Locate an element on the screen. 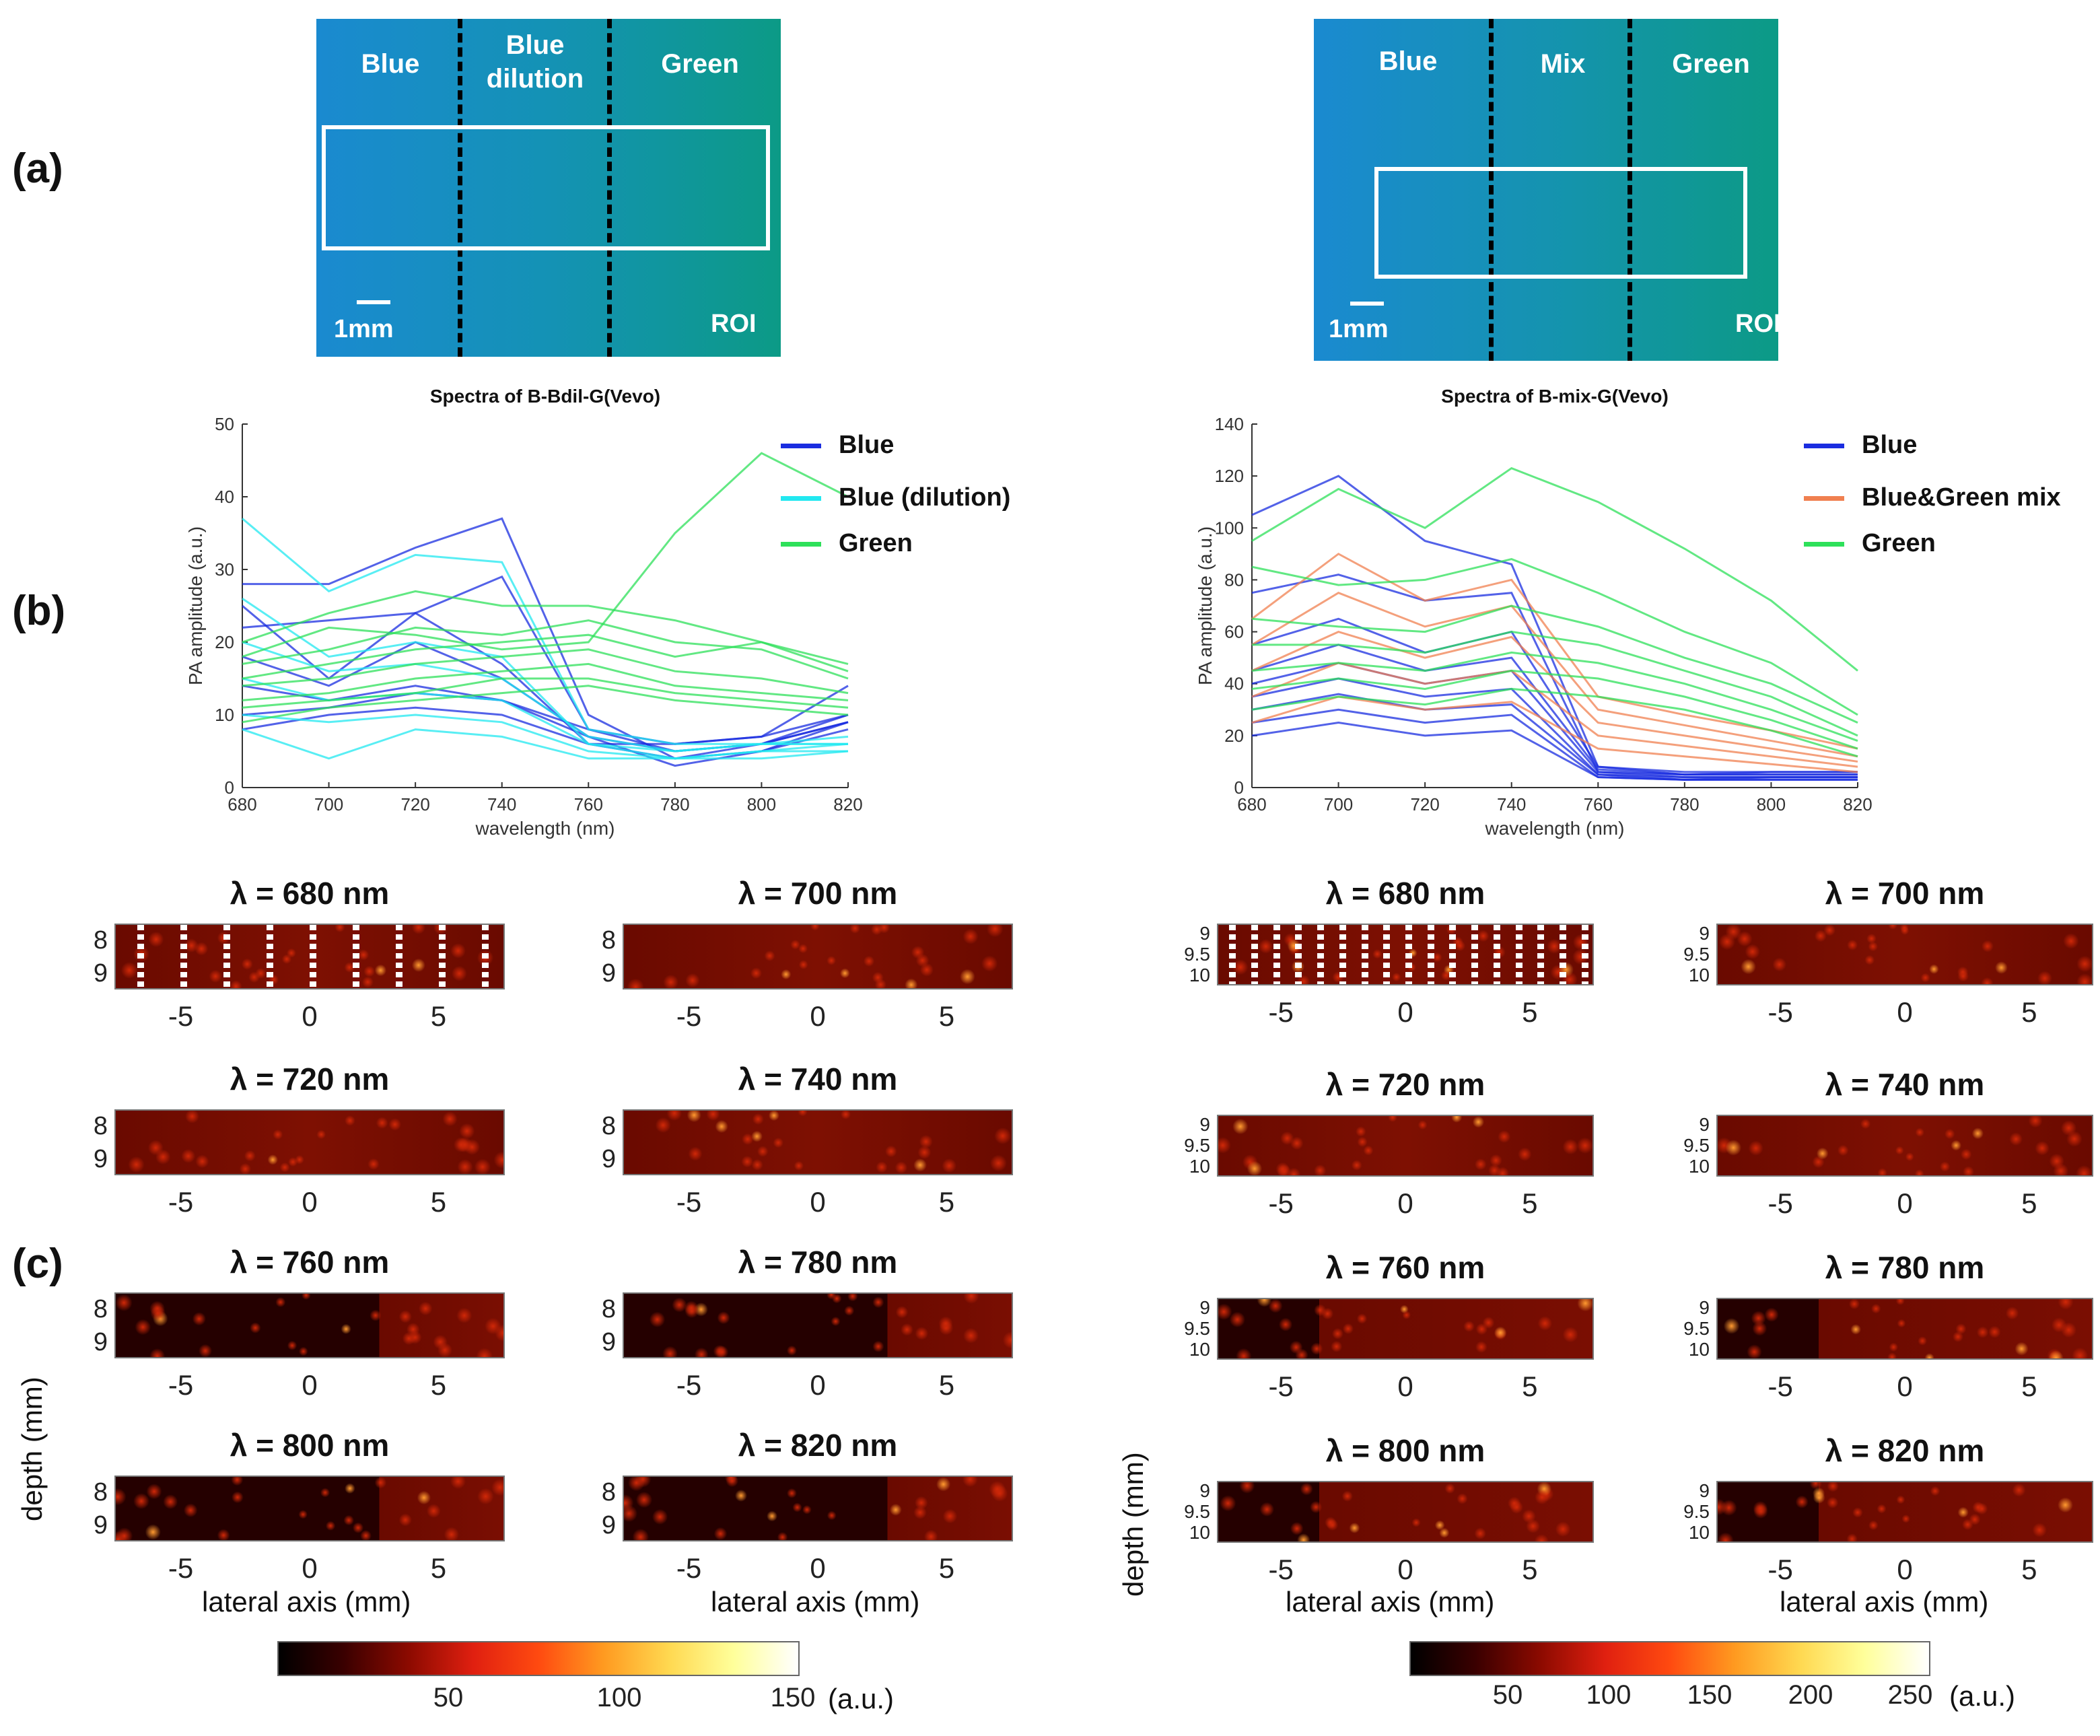 This screenshot has width=2100, height=1736. panel-label-c: (c) is located at coordinates (37, 1264).